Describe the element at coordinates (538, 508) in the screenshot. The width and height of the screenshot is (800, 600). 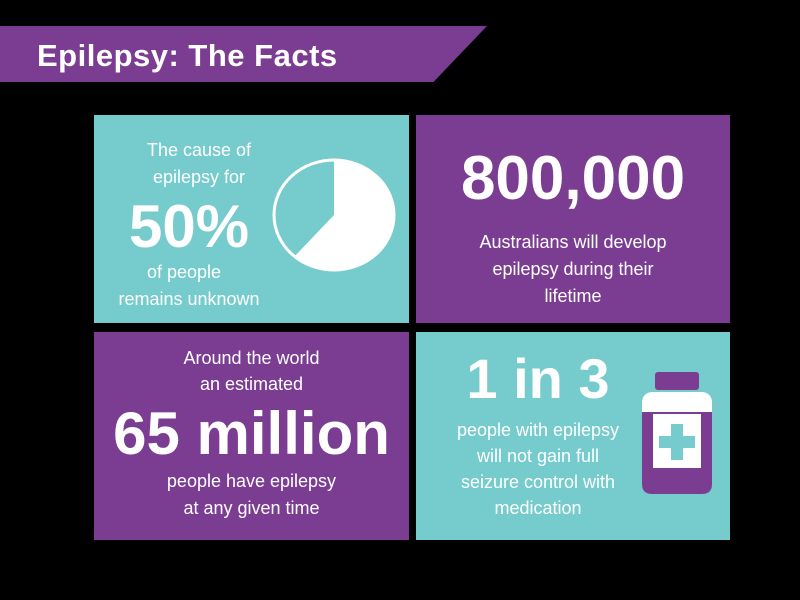
I see `fact-text: medication` at that location.